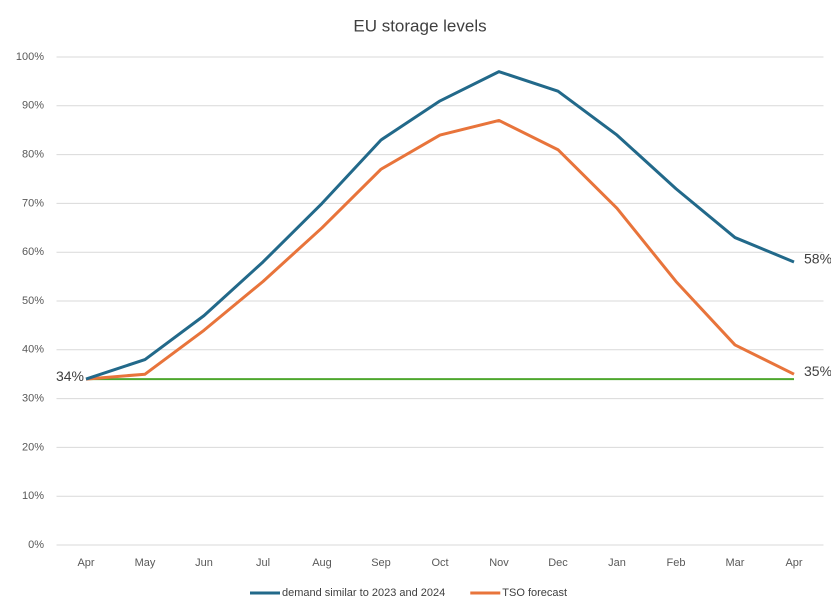 This screenshot has width=831, height=598. Describe the element at coordinates (33, 252) in the screenshot. I see `y-tick-label: 60%` at that location.